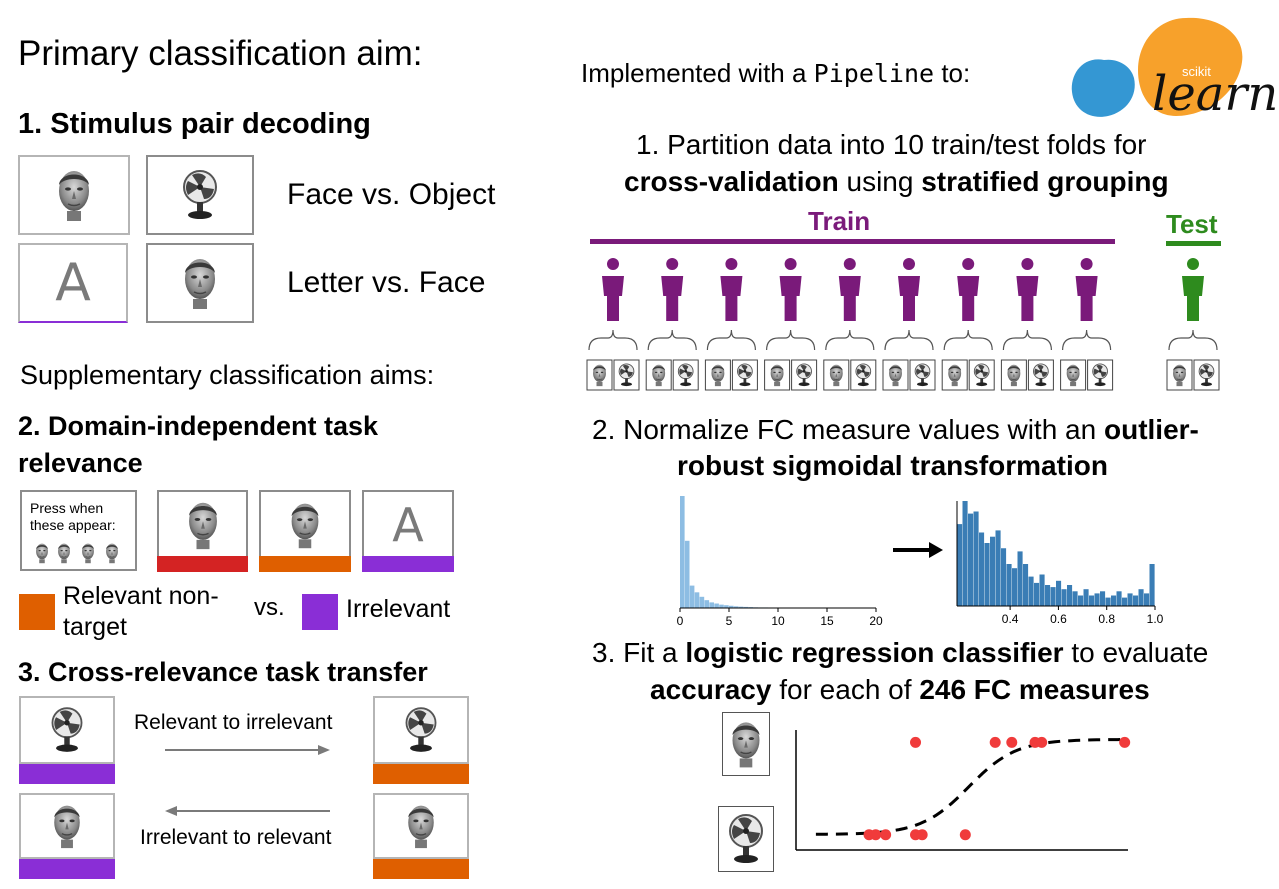 This screenshot has height=889, width=1279. I want to click on raw-histogram: 0 5 10 15 20, so click(780, 562).